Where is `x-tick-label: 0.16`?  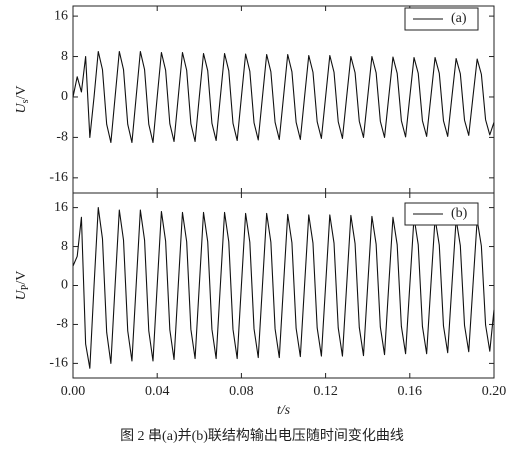 x-tick-label: 0.16 is located at coordinates (410, 391).